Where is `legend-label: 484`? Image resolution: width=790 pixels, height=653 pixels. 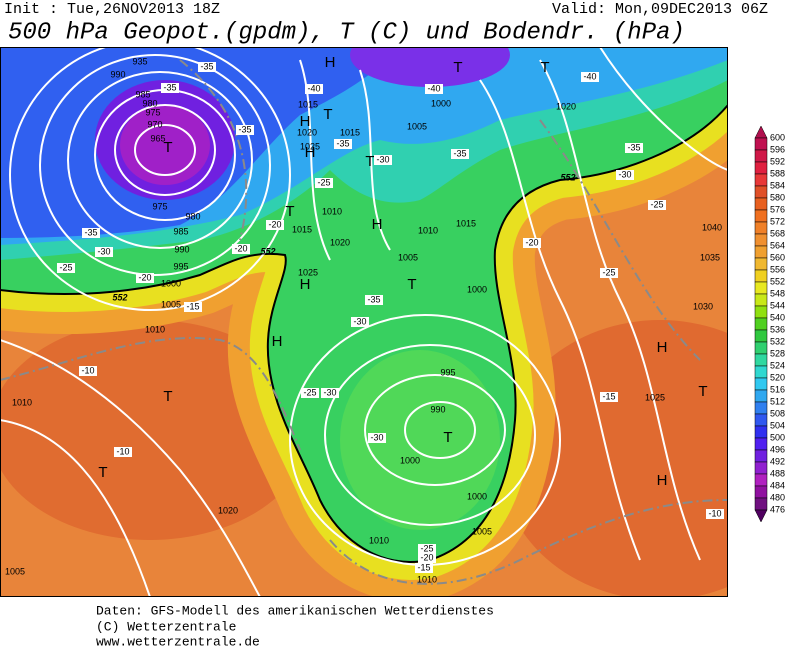
legend-label: 484 is located at coordinates (777, 485).